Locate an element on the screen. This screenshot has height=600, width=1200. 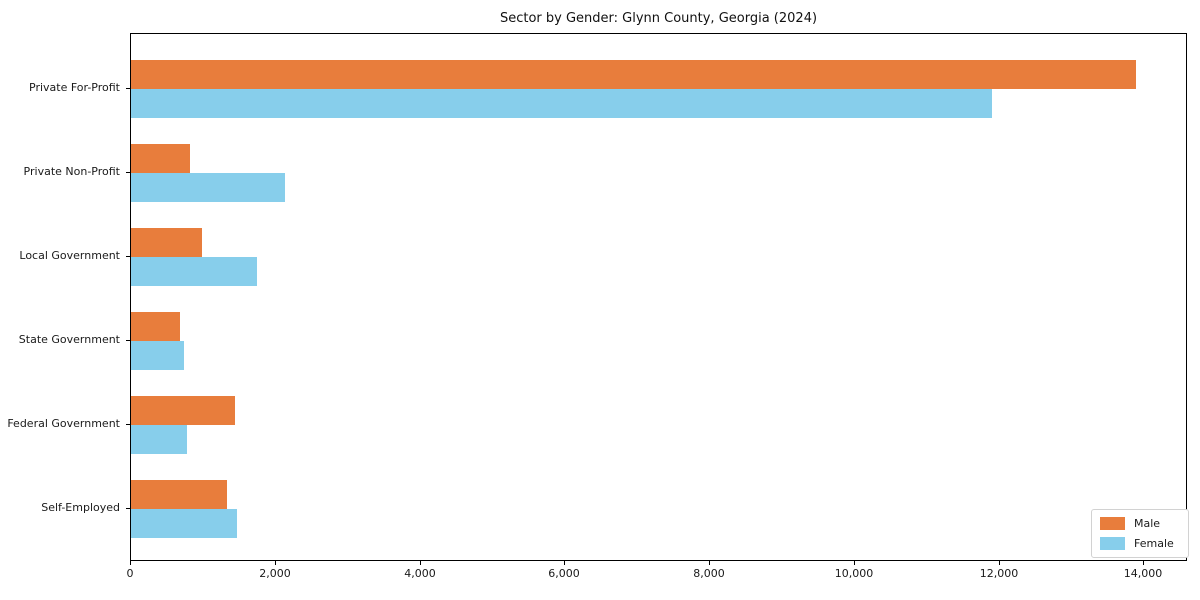
y-tick-label-5: Self-Employed is located at coordinates (80, 507).